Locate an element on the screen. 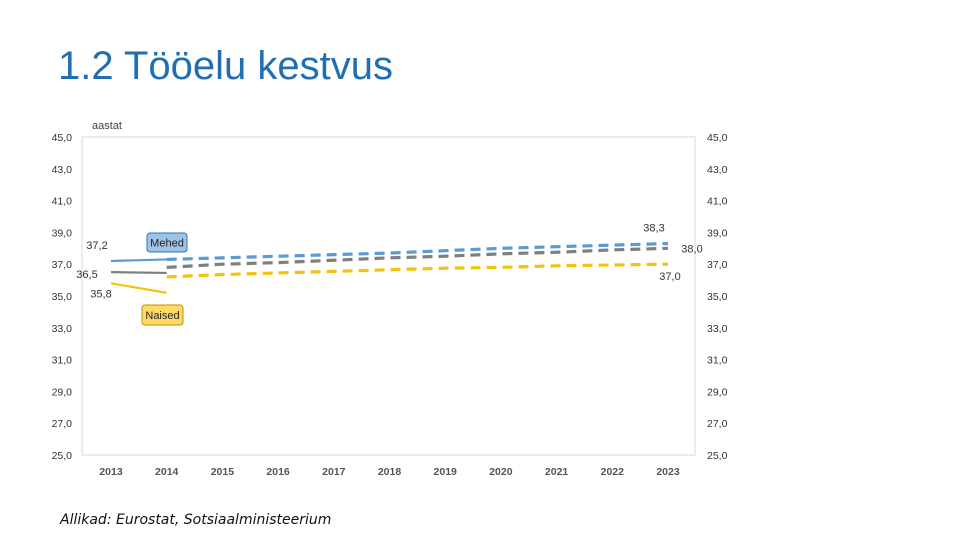  data-label: 37,0 is located at coordinates (669, 277).